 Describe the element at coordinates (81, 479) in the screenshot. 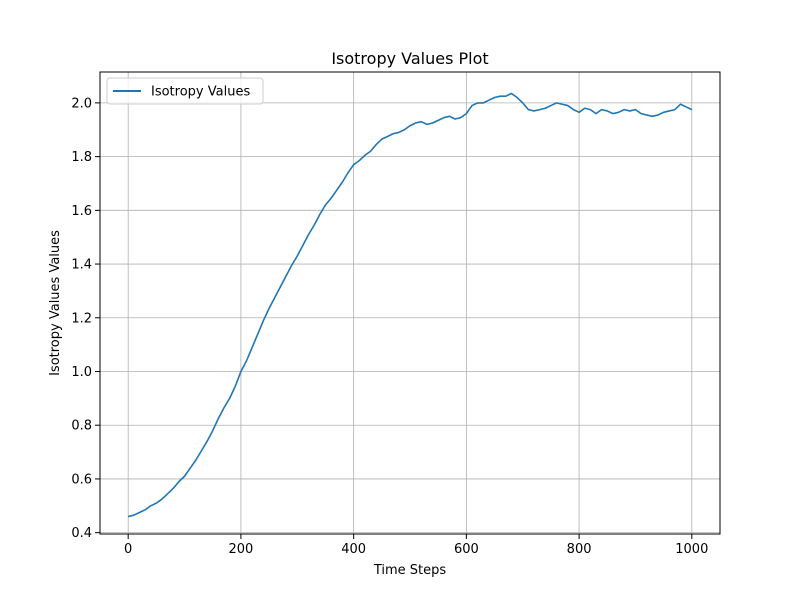

I see `y-tick-label: 0.6` at that location.